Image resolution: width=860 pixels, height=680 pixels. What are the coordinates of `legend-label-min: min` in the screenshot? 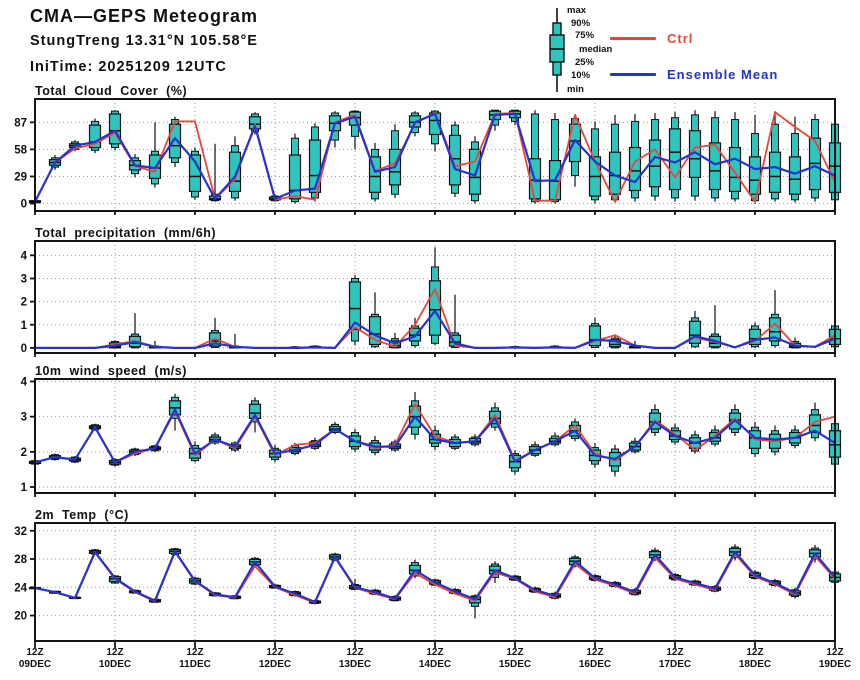 It's located at (575, 89).